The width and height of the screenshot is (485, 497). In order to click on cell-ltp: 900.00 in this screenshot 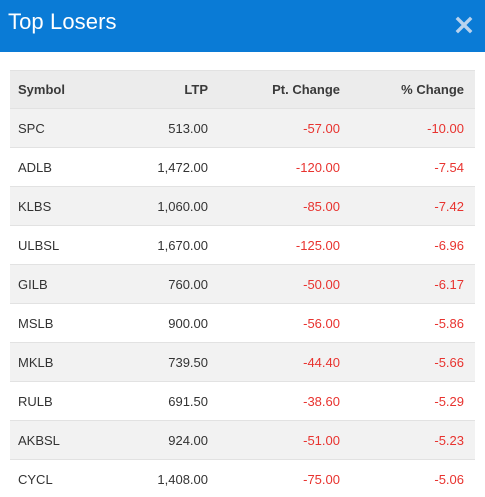, I will do `click(164, 323)`.